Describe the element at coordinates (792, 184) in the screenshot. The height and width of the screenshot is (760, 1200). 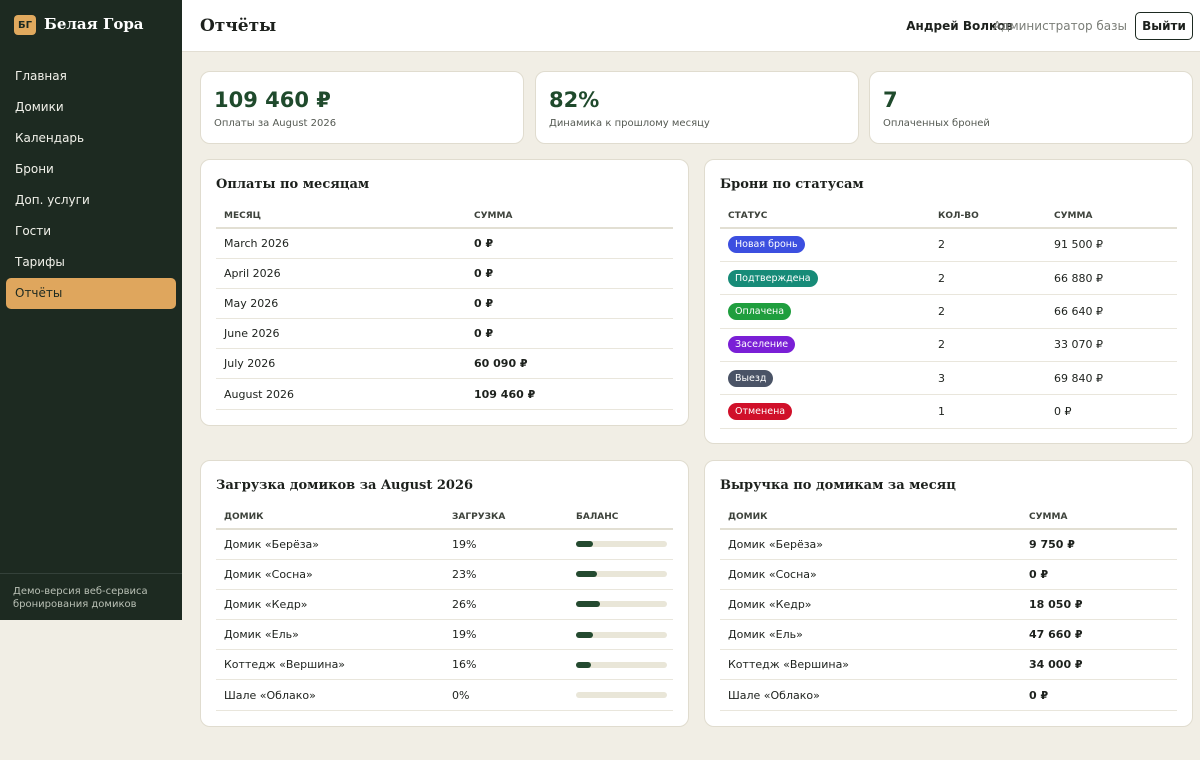
I see `panel-title: Брони по статусам` at that location.